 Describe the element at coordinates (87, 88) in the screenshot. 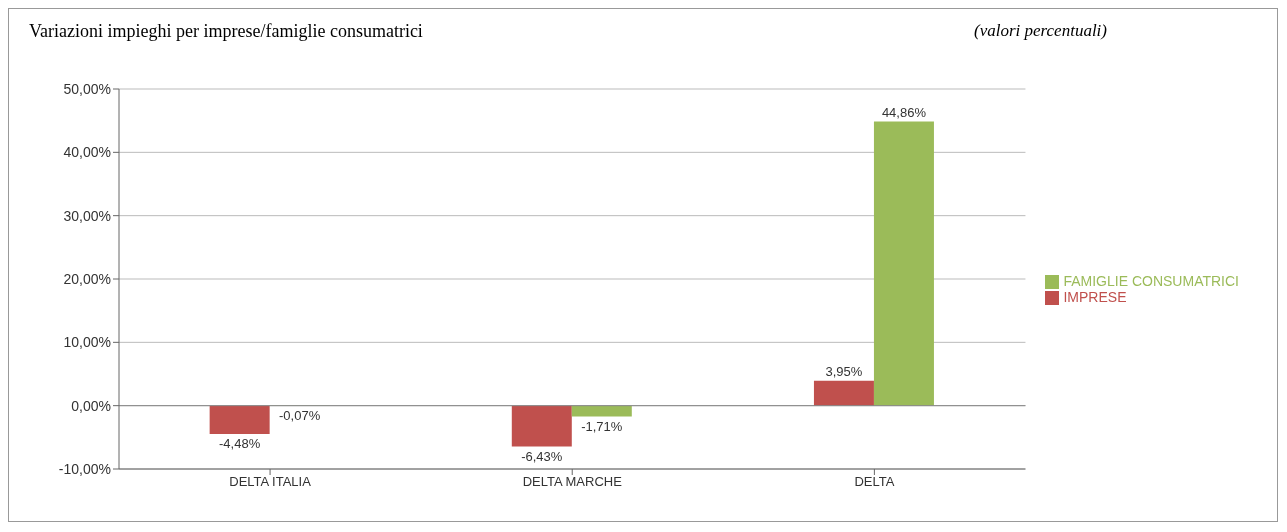

I see `y-tick-label: 50,00%` at that location.